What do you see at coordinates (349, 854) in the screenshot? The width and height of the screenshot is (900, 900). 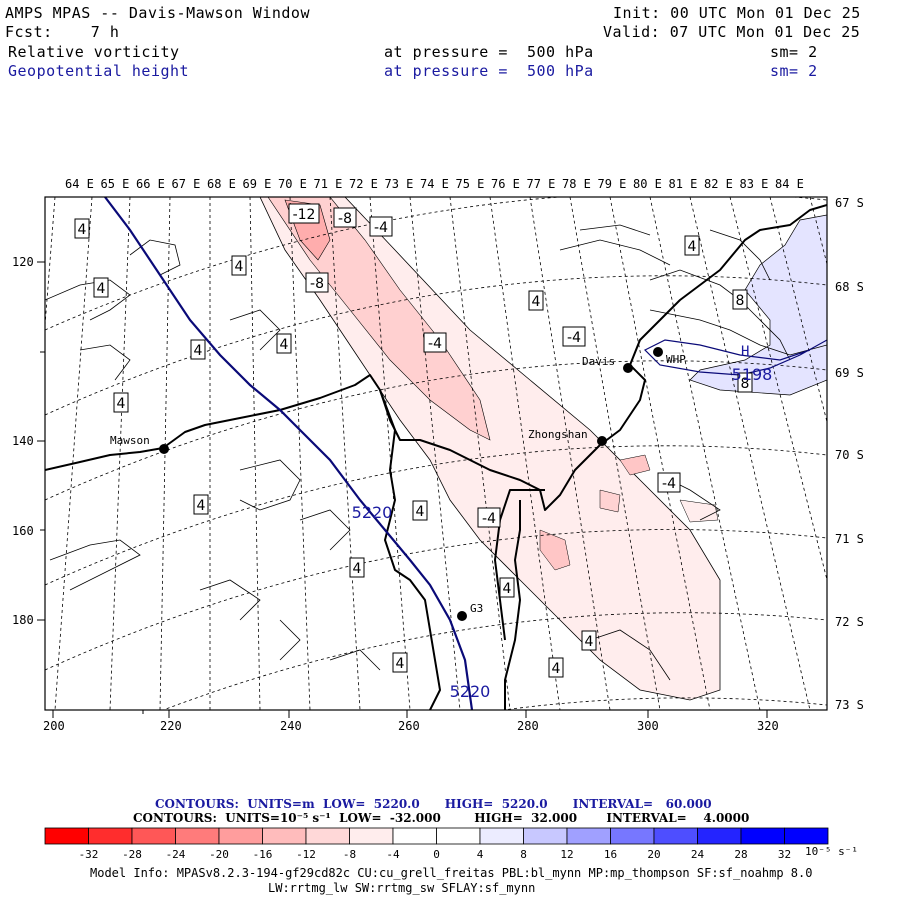 I see `colorbar-tick: -8` at bounding box center [349, 854].